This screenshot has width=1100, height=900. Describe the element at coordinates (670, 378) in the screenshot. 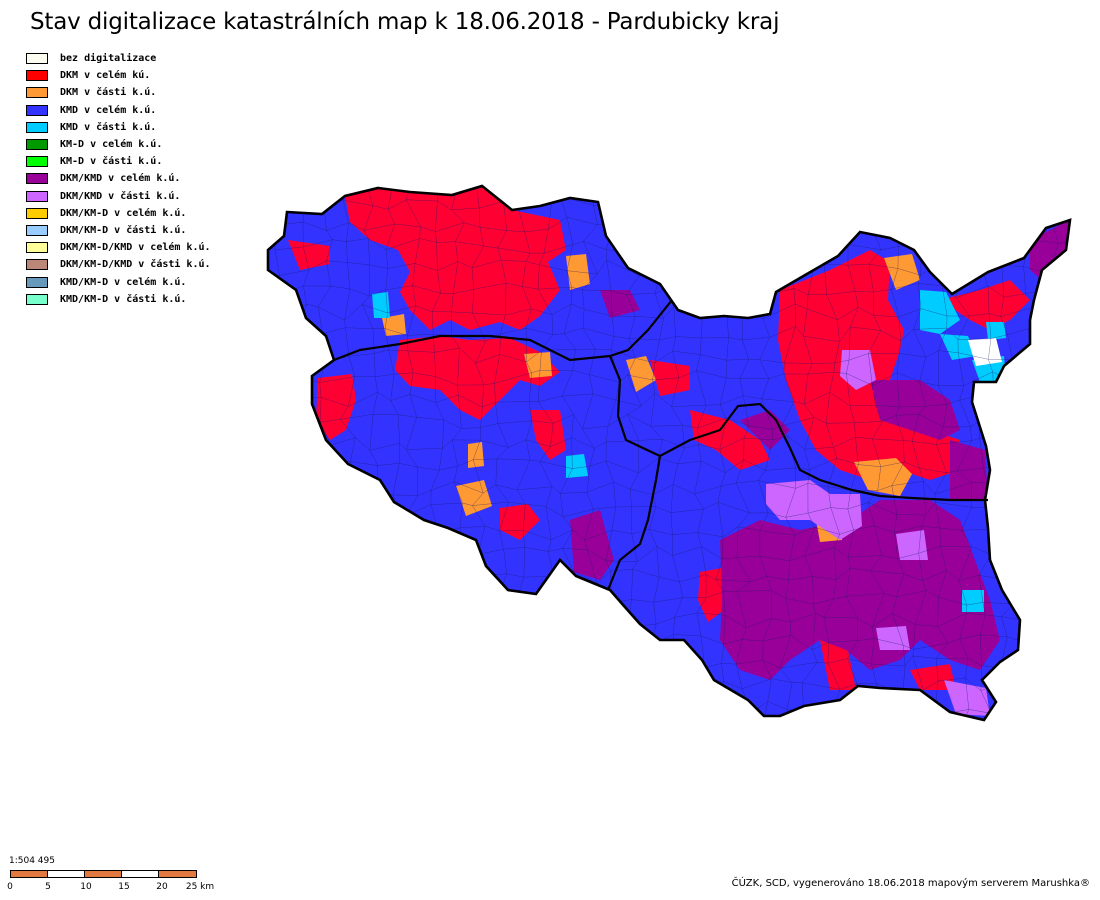

I see `dkm-zone-mid2` at that location.